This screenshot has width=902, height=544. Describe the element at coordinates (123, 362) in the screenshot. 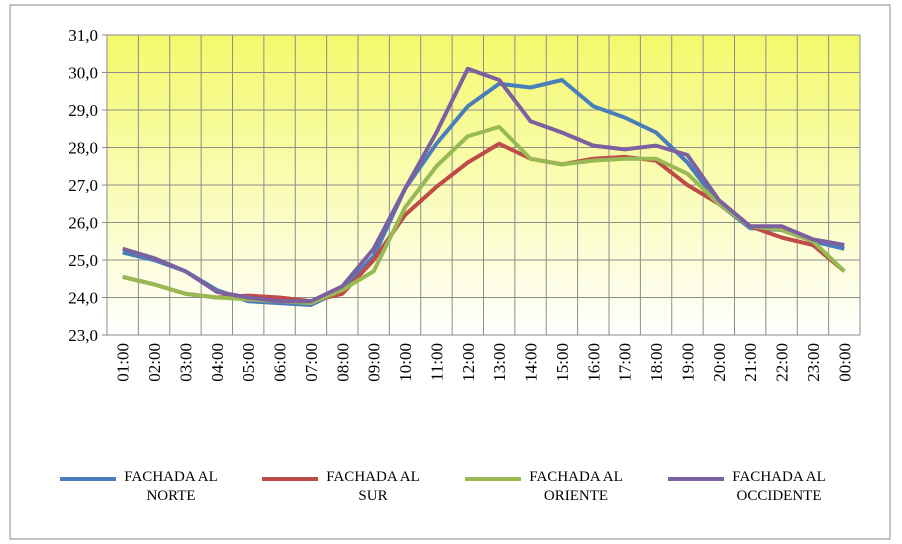

I see `x-tick-label: 01:00` at that location.